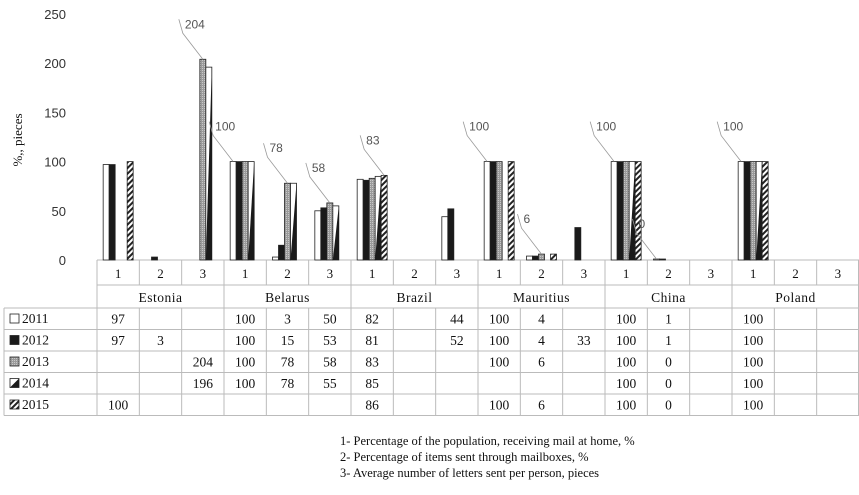 The image size is (859, 495). I want to click on table-cell: 33, so click(584, 340).